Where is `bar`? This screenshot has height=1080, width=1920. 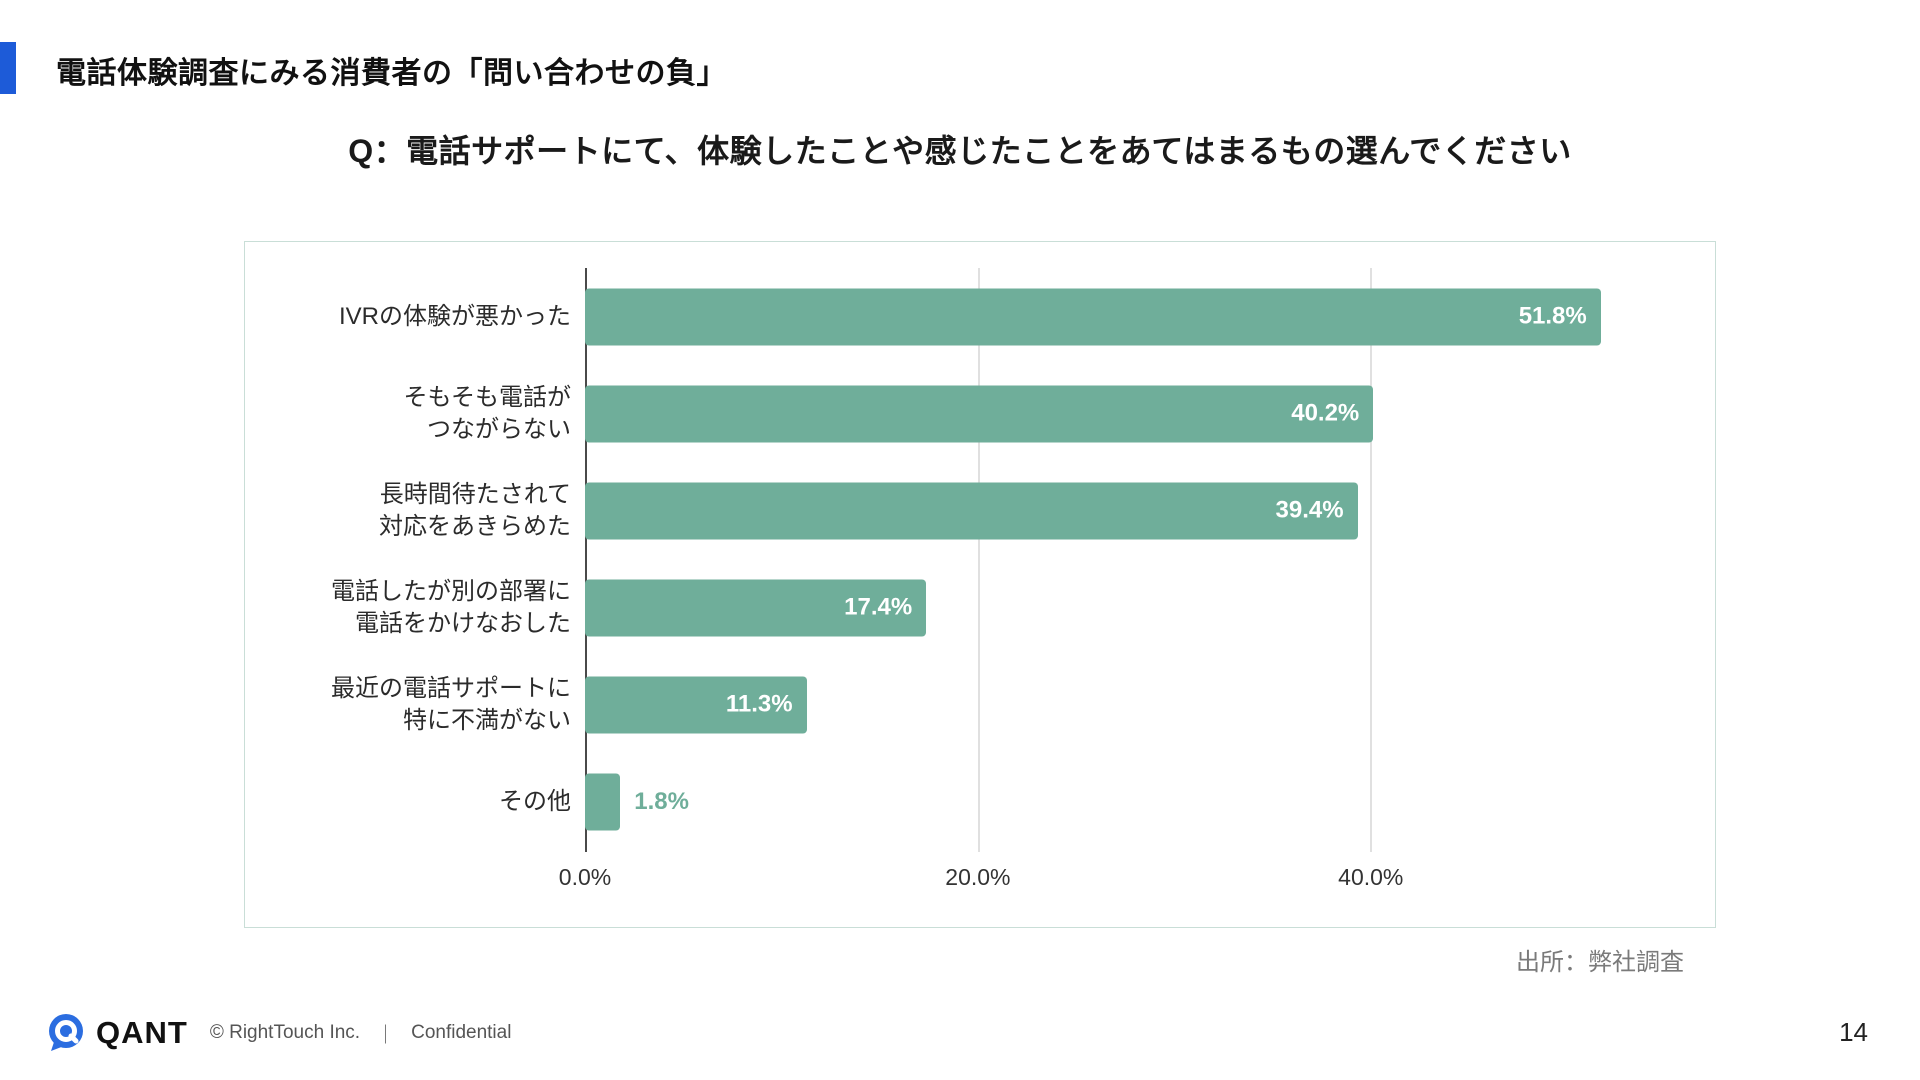 bar is located at coordinates (603, 801).